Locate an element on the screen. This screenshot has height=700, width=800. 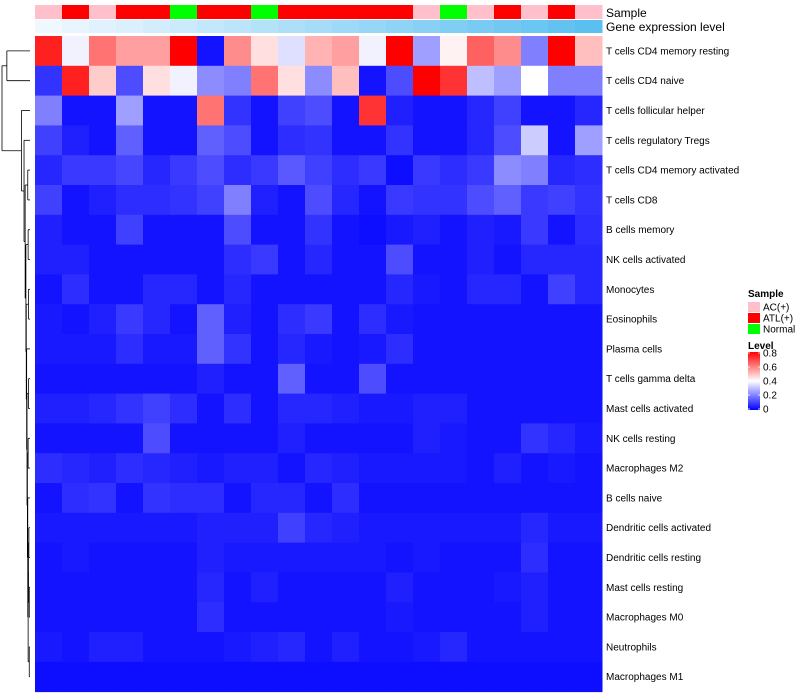
row-label: B cells memory is located at coordinates (640, 230).